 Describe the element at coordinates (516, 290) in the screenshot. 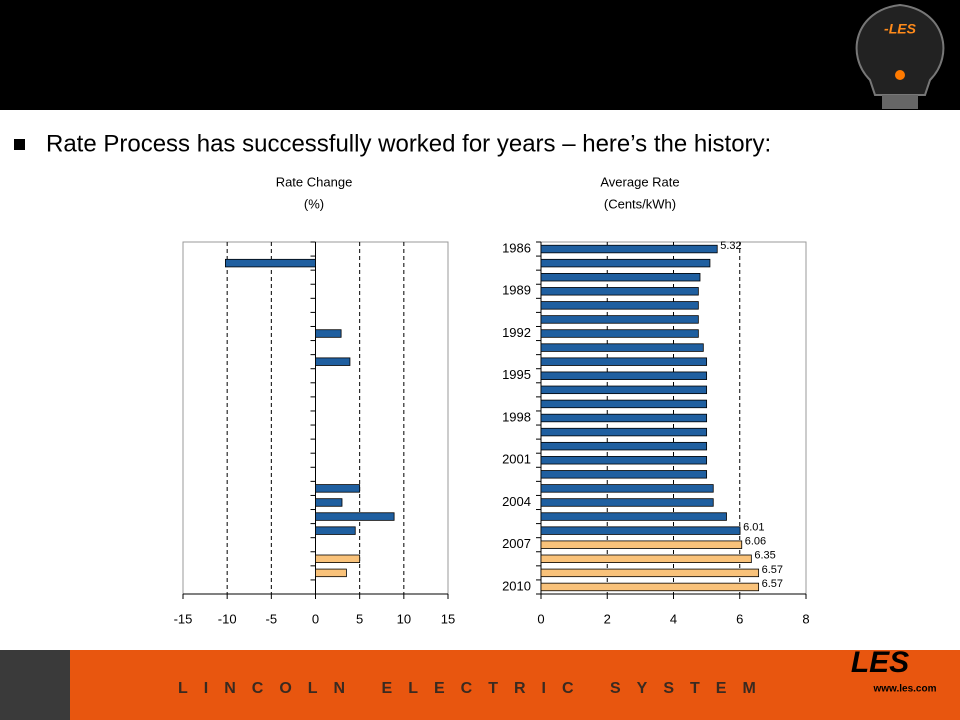

I see `y-tick-label: 1989` at that location.